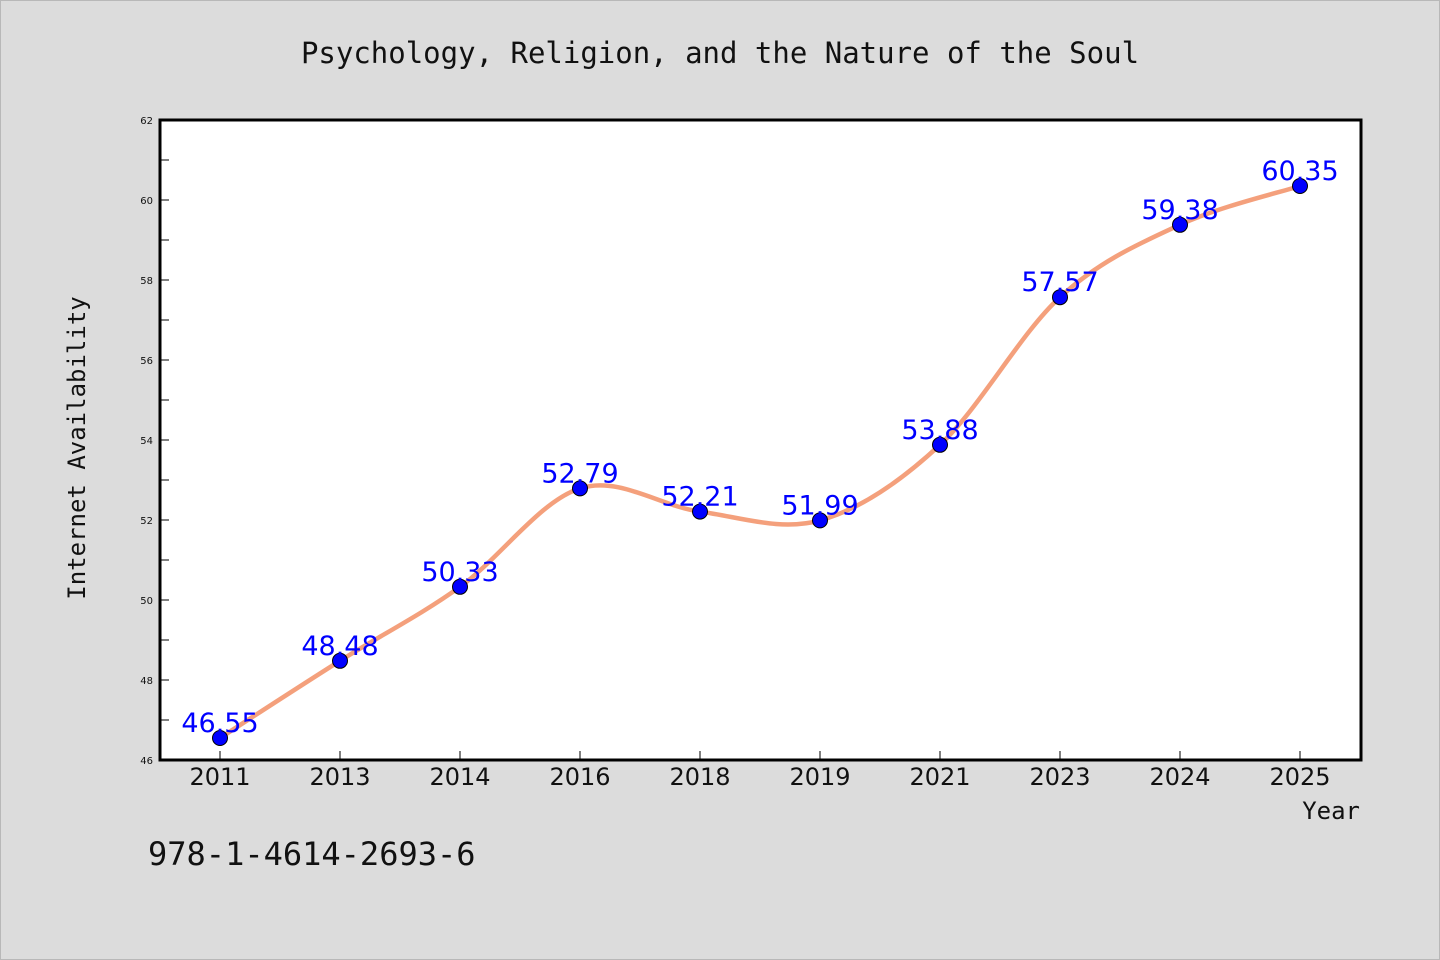 The width and height of the screenshot is (1440, 960). What do you see at coordinates (939, 430) in the screenshot?
I see `data-label: 53.88` at bounding box center [939, 430].